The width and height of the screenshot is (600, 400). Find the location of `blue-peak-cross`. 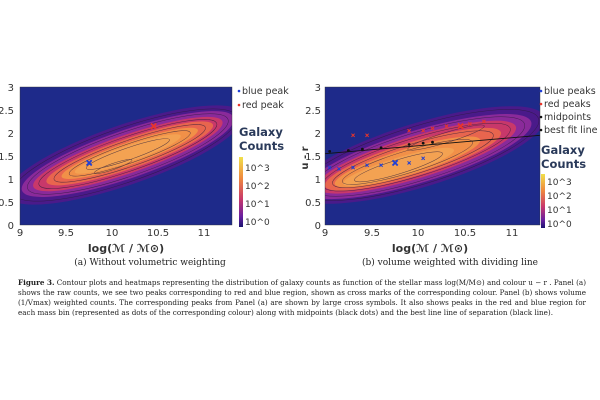

blue-peak-cross is located at coordinates (89, 163).